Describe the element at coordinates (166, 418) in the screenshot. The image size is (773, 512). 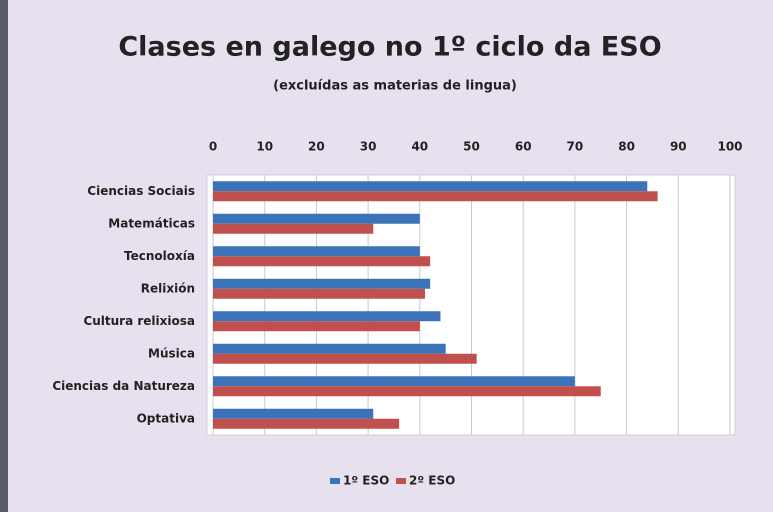
I see `y-tick-label: Optativa` at that location.